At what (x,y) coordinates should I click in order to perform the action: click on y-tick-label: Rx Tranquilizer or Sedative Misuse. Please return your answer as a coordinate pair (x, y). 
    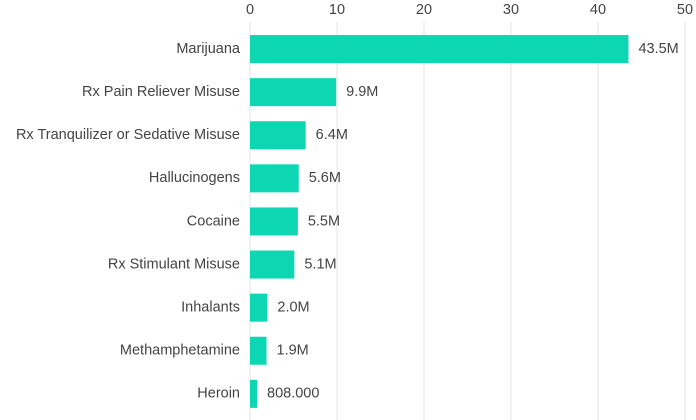
    Looking at the image, I should click on (128, 135).